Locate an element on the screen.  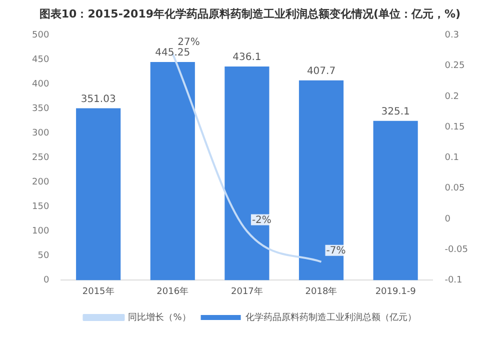
y-tick-label: 350 is located at coordinates (41, 109).